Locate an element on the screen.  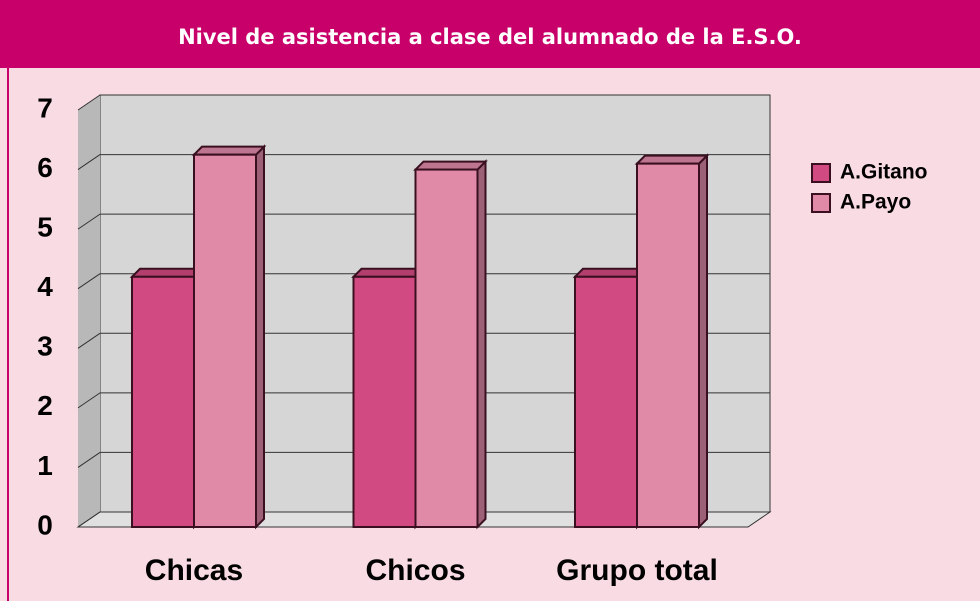
legend-label: A.Payo is located at coordinates (875, 202).